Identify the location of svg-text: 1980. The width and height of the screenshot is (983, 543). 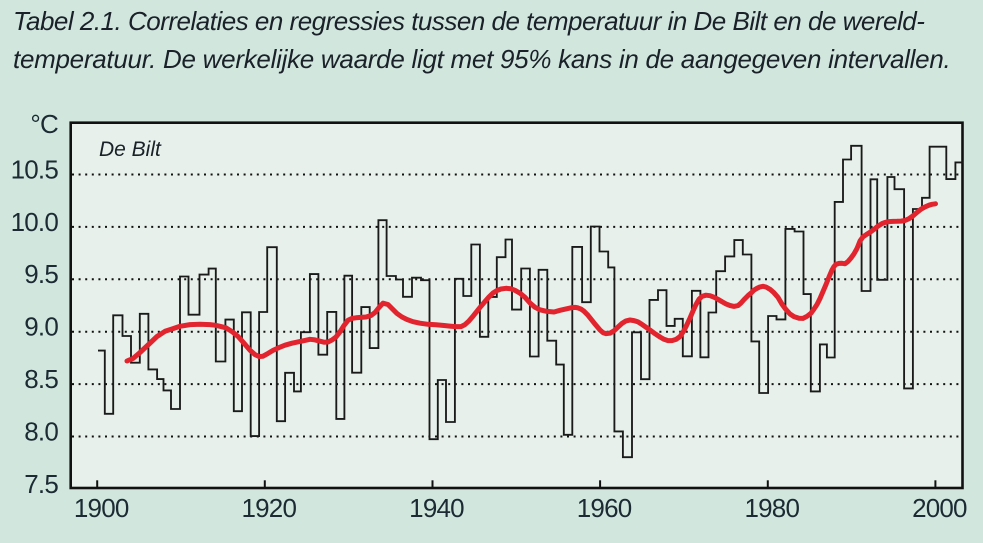
(771, 508).